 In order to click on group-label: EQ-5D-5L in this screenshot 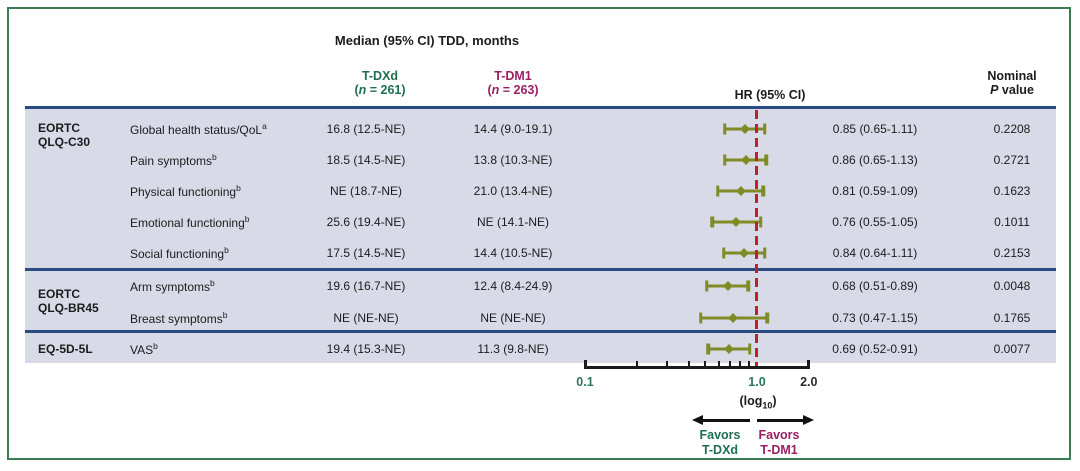, I will do `click(65, 349)`.